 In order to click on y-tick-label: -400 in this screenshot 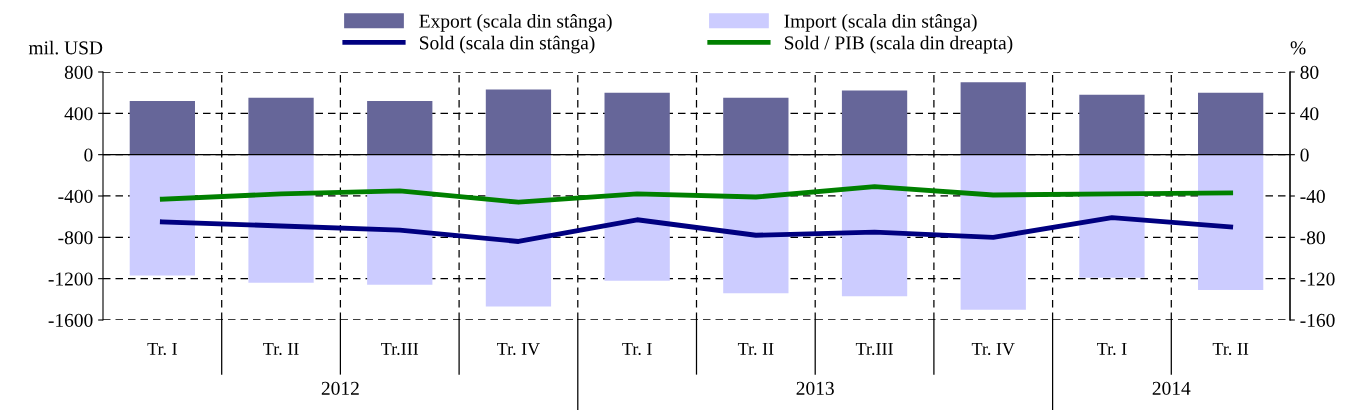, I will do `click(75, 196)`.